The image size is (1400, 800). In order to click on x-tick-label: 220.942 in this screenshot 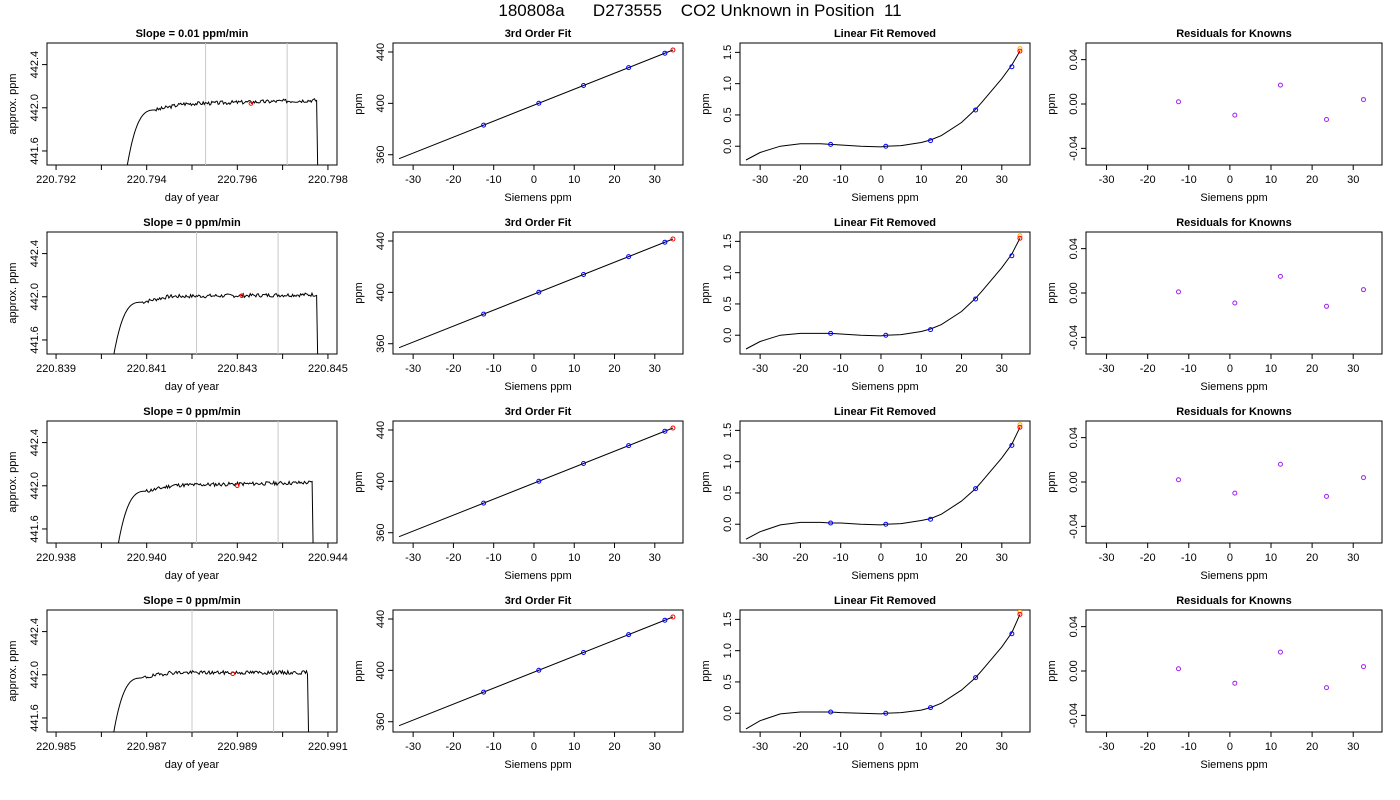, I will do `click(237, 558)`.